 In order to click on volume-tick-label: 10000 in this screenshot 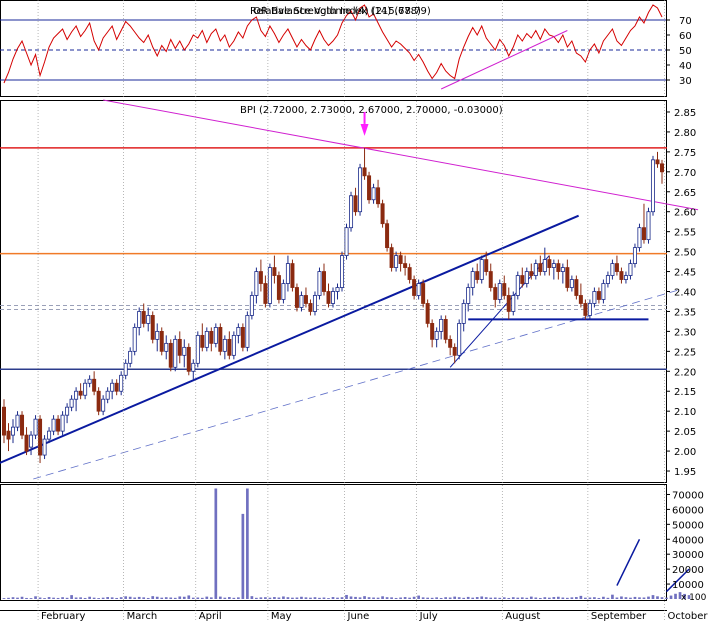, I will do `click(688, 585)`.